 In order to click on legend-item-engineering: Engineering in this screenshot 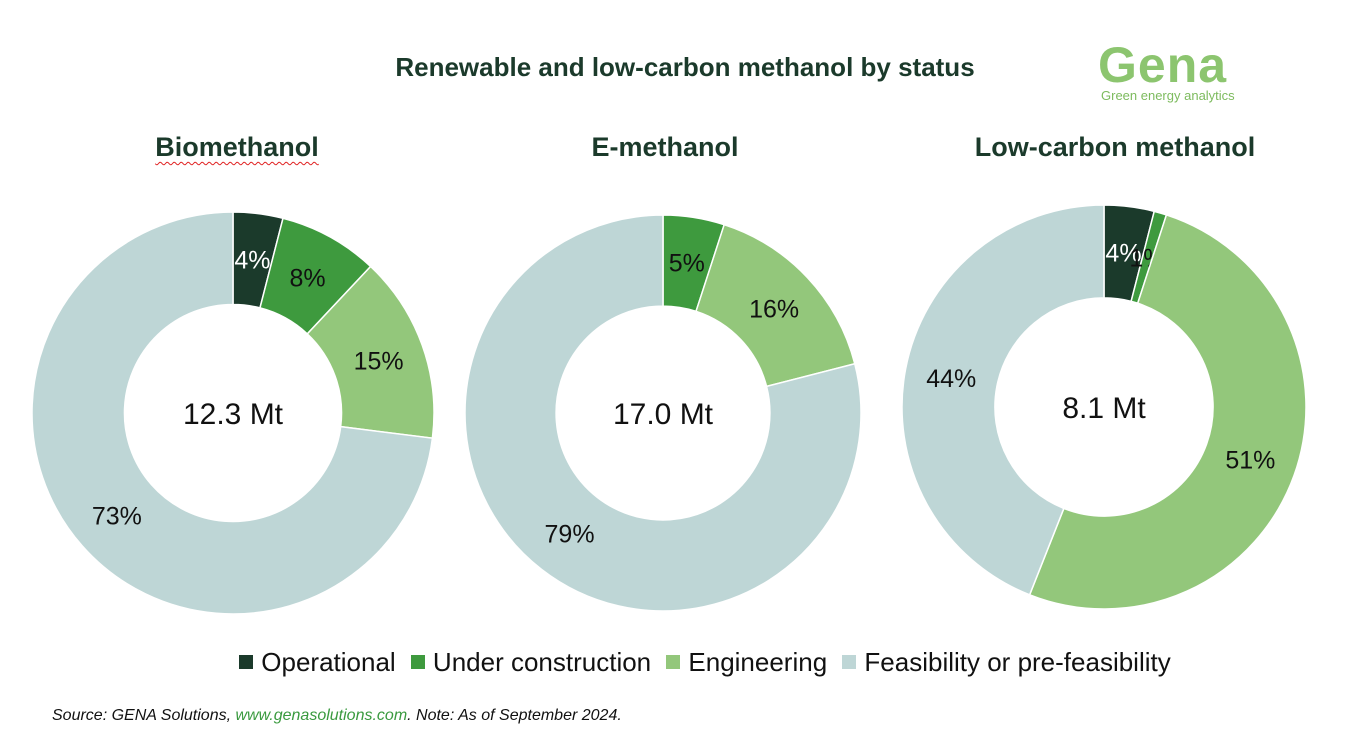, I will do `click(746, 662)`.